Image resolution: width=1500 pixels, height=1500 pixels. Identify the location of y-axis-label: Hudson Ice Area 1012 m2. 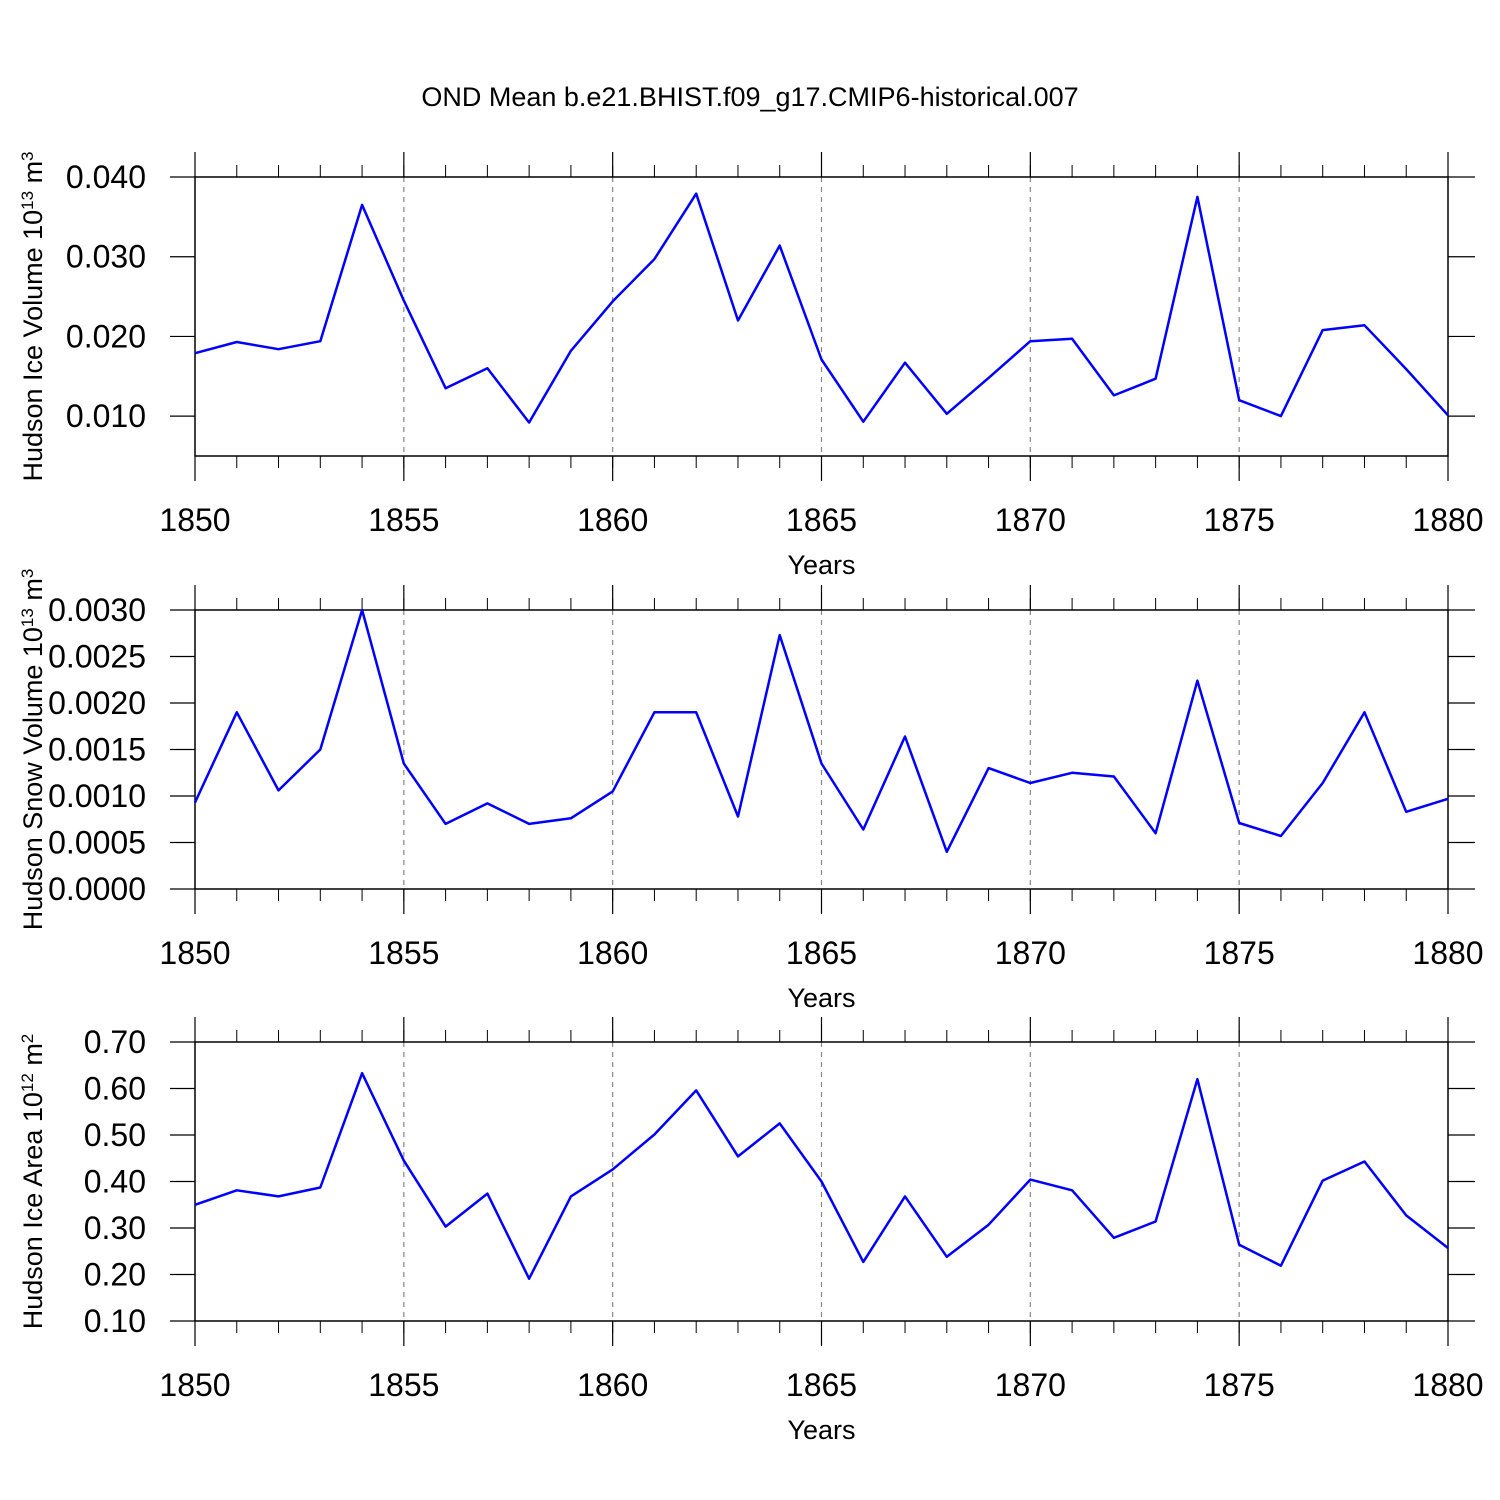
(33, 1182).